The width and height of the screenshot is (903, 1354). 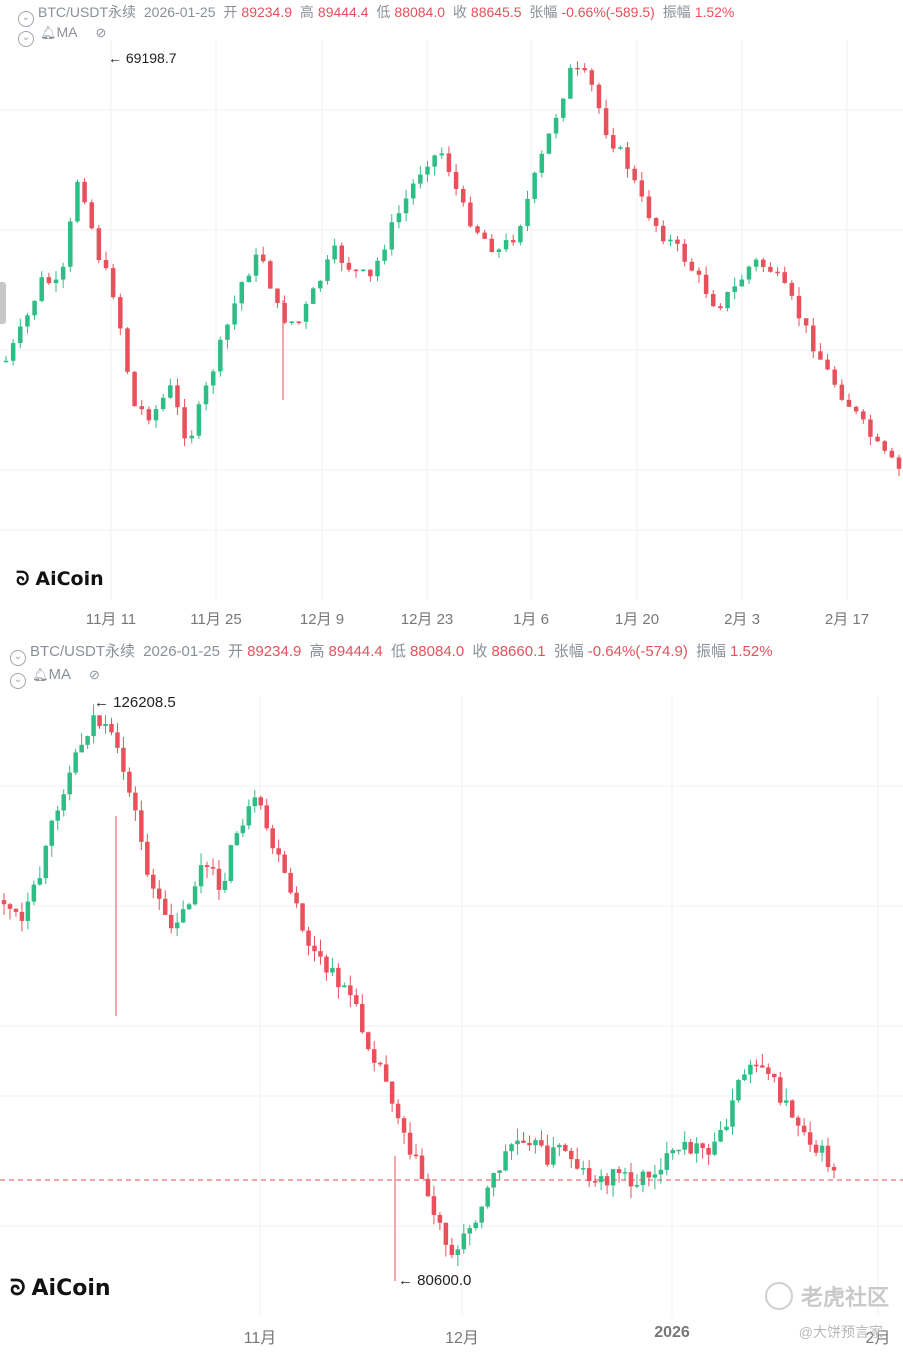 What do you see at coordinates (844, 1297) in the screenshot?
I see `watermark-brand: 老虎社区` at bounding box center [844, 1297].